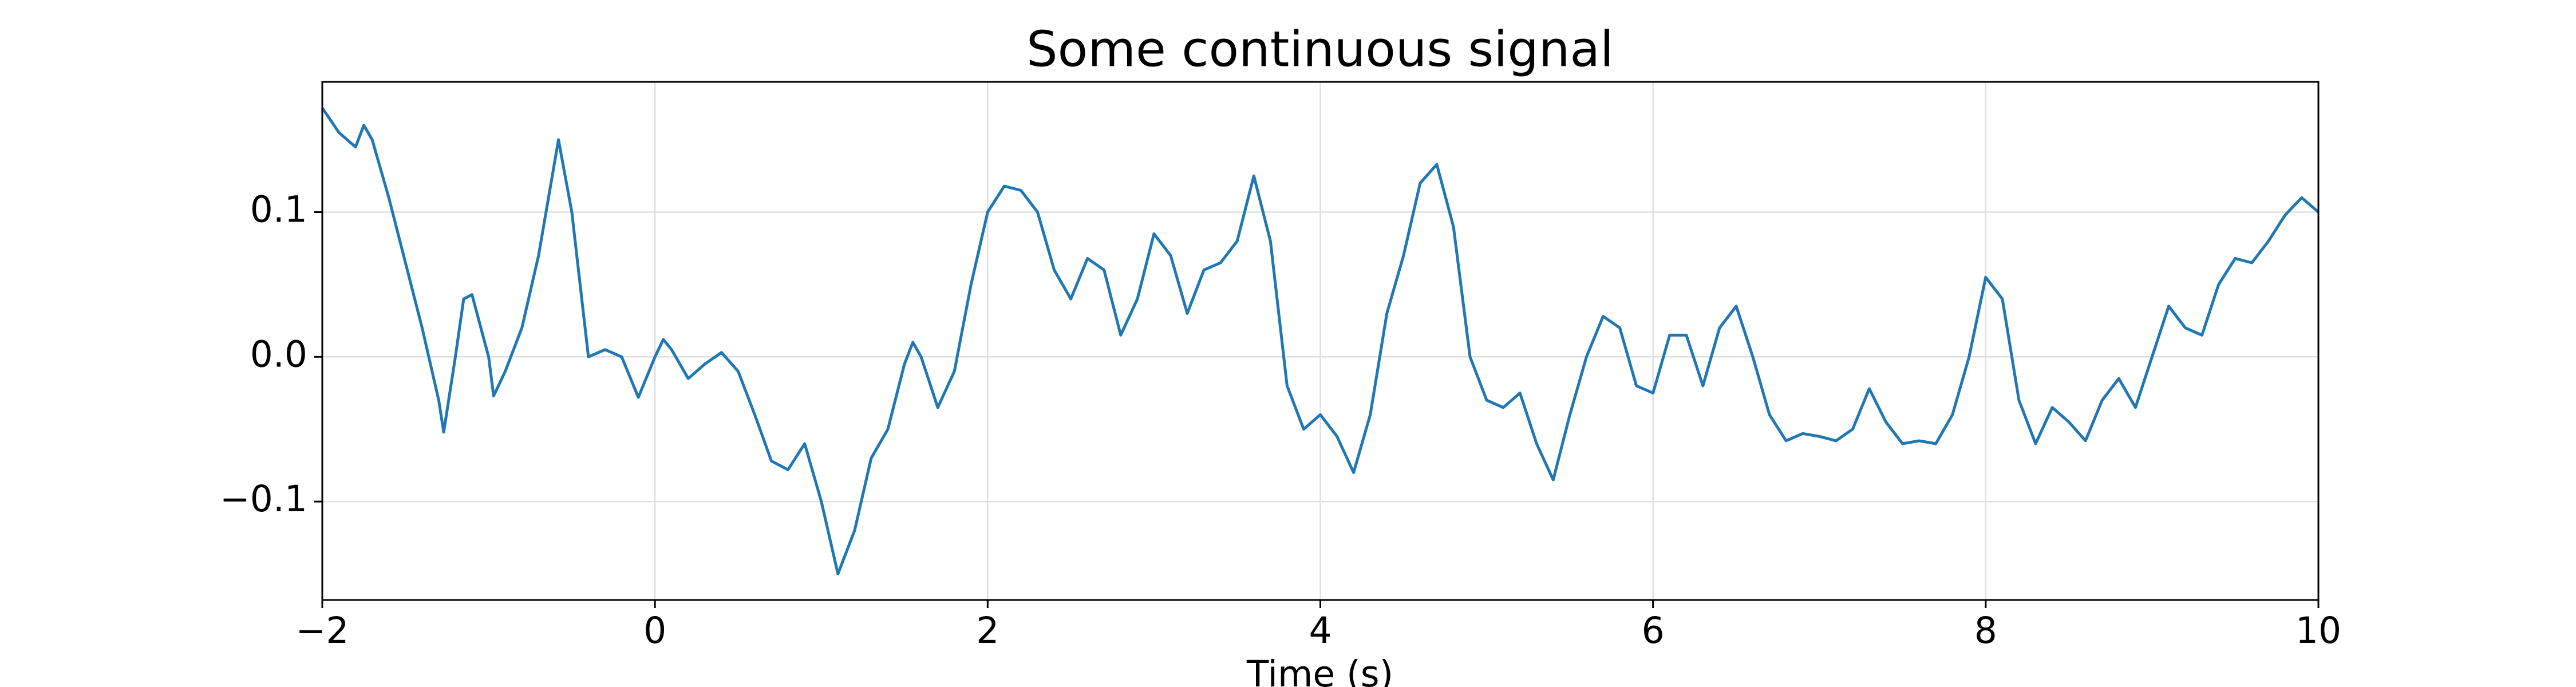  Describe the element at coordinates (278, 210) in the screenshot. I see `y-tick-label: 0.1` at that location.